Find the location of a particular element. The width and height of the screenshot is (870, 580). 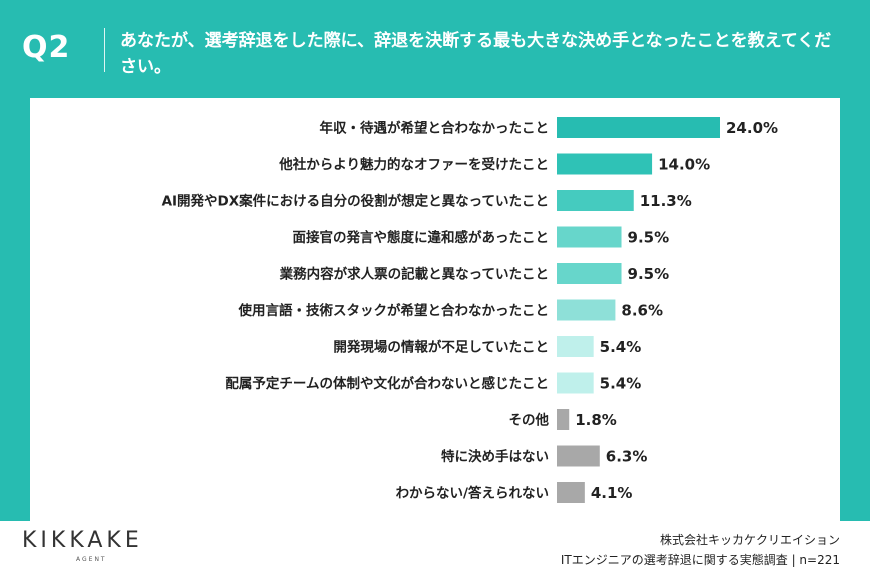

kikkake-logo: KIKKAKE AGENT is located at coordinates (92, 553).